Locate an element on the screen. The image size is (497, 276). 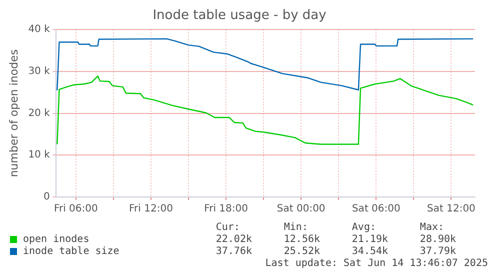
text: Avg: is located at coordinates (364, 228).